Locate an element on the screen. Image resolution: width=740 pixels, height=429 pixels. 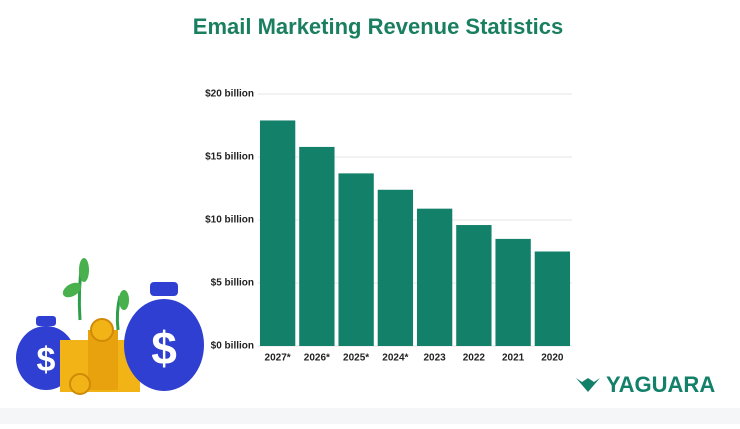
y-tick-label: $5 billion is located at coordinates (232, 283).